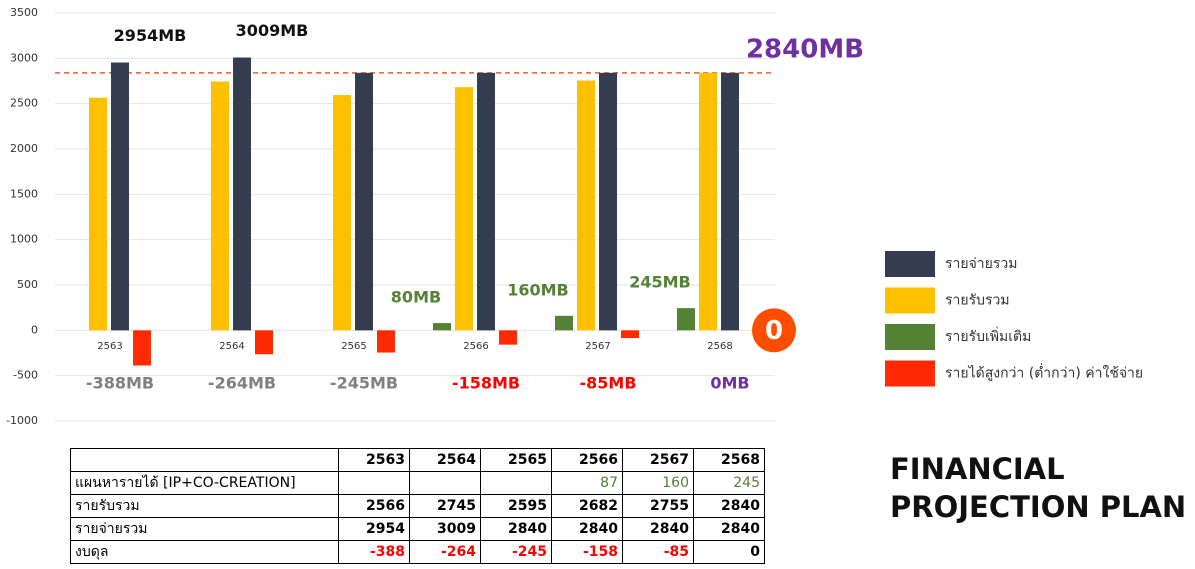 The image size is (1195, 569). Describe the element at coordinates (486, 383) in the screenshot. I see `value-label: -158MB` at that location.